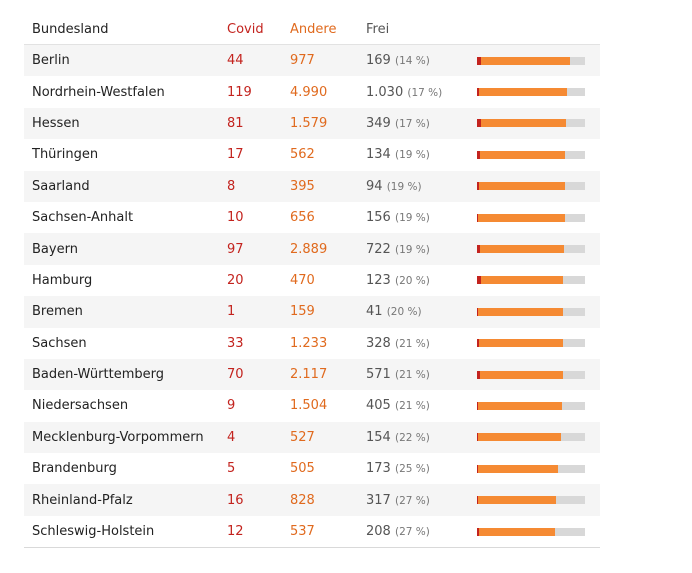 The width and height of the screenshot is (692, 573). I want to click on andere-count: 562, so click(302, 155).